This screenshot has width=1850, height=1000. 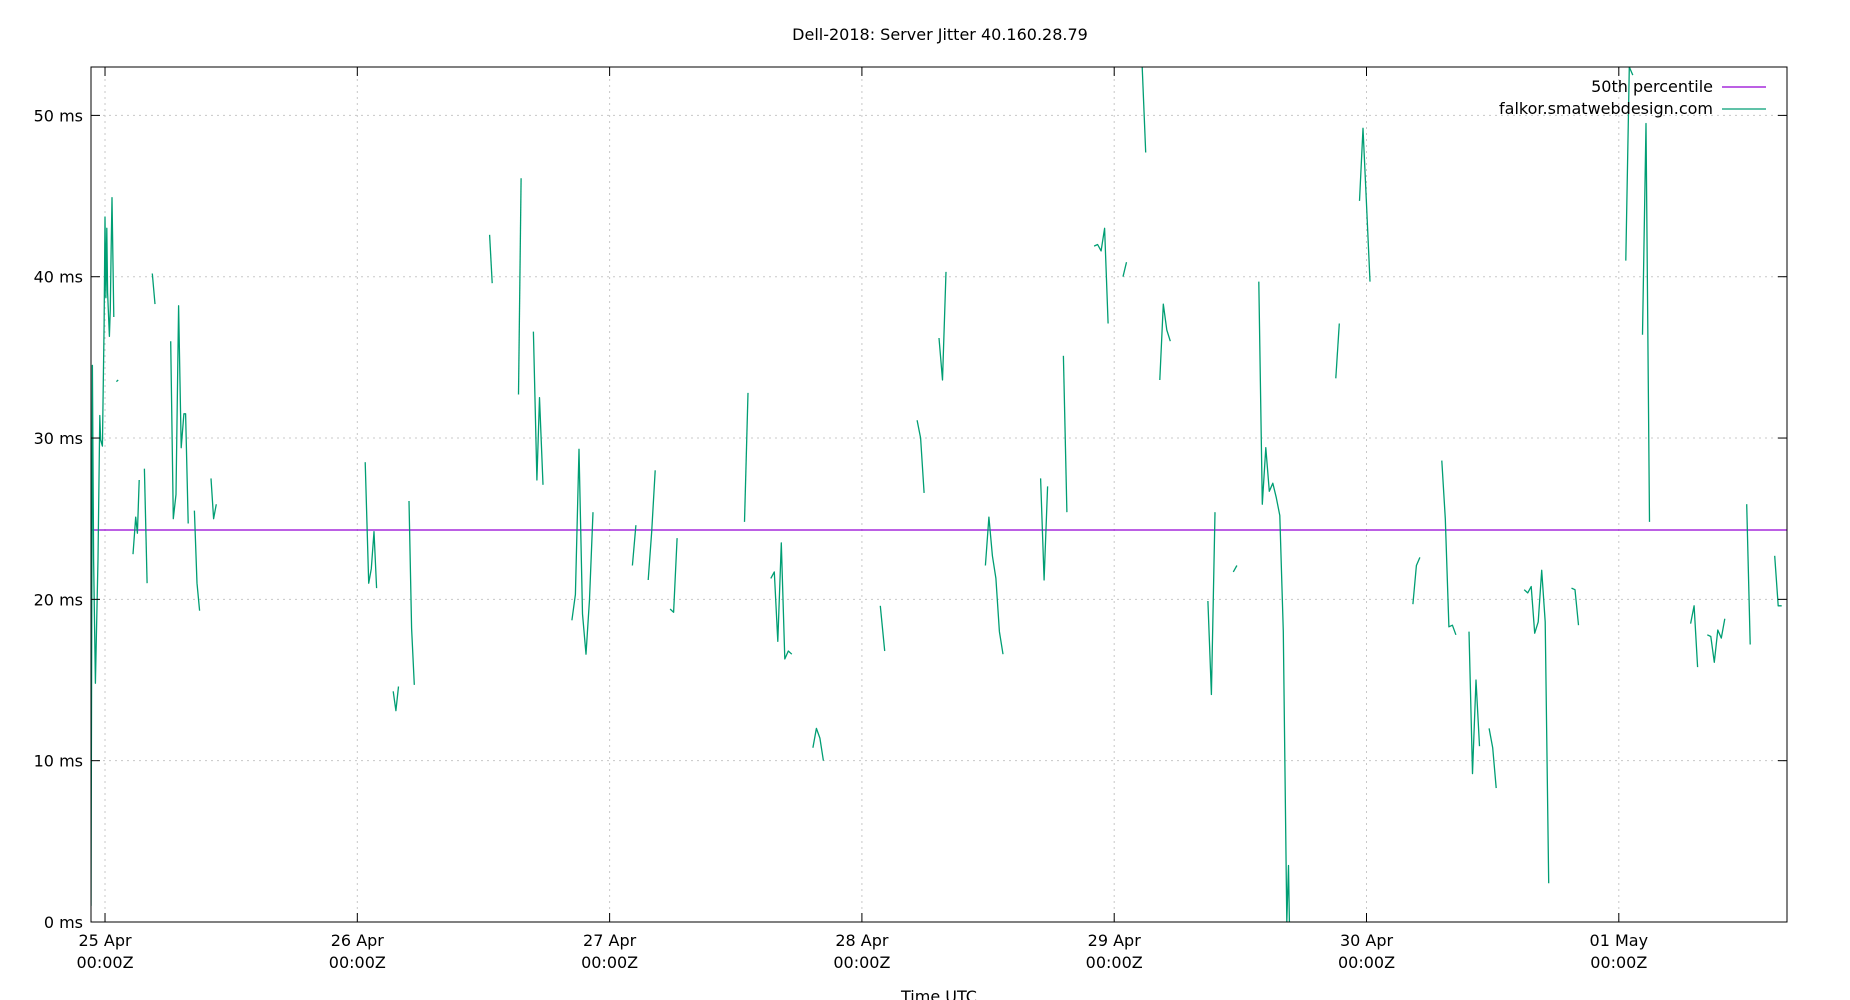 I want to click on x-tick-label: 01 May, so click(x=1619, y=940).